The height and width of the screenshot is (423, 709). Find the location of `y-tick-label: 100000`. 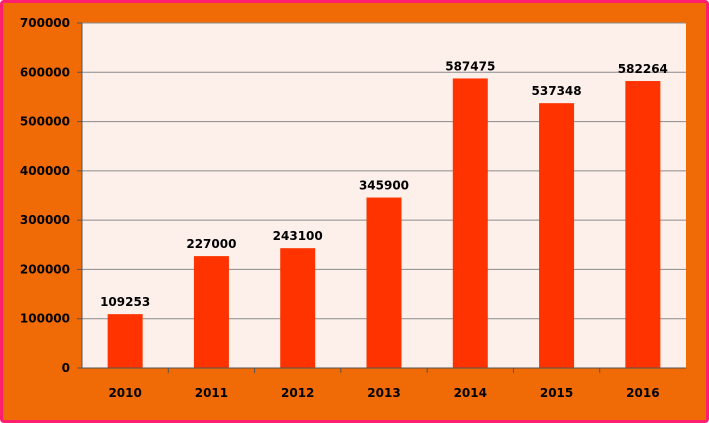

y-tick-label: 100000 is located at coordinates (45, 319).